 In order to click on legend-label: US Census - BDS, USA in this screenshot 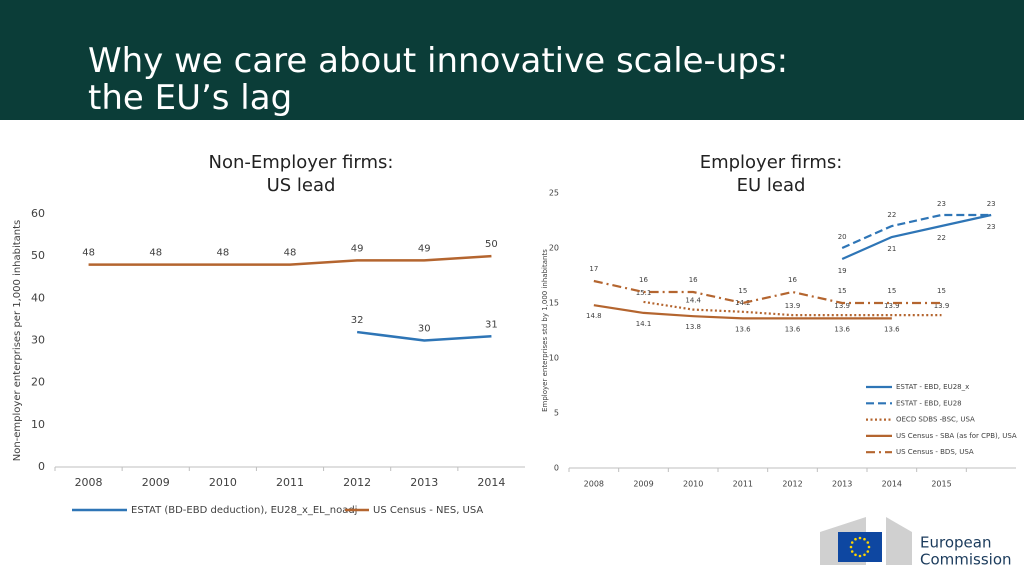, I will do `click(935, 452)`.